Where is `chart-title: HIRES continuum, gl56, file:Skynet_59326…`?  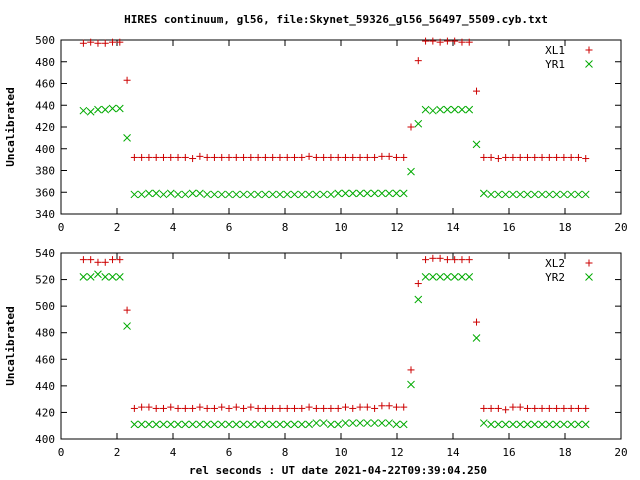
chart-title: HIRES continuum, gl56, file:Skynet_59326… is located at coordinates (336, 19).